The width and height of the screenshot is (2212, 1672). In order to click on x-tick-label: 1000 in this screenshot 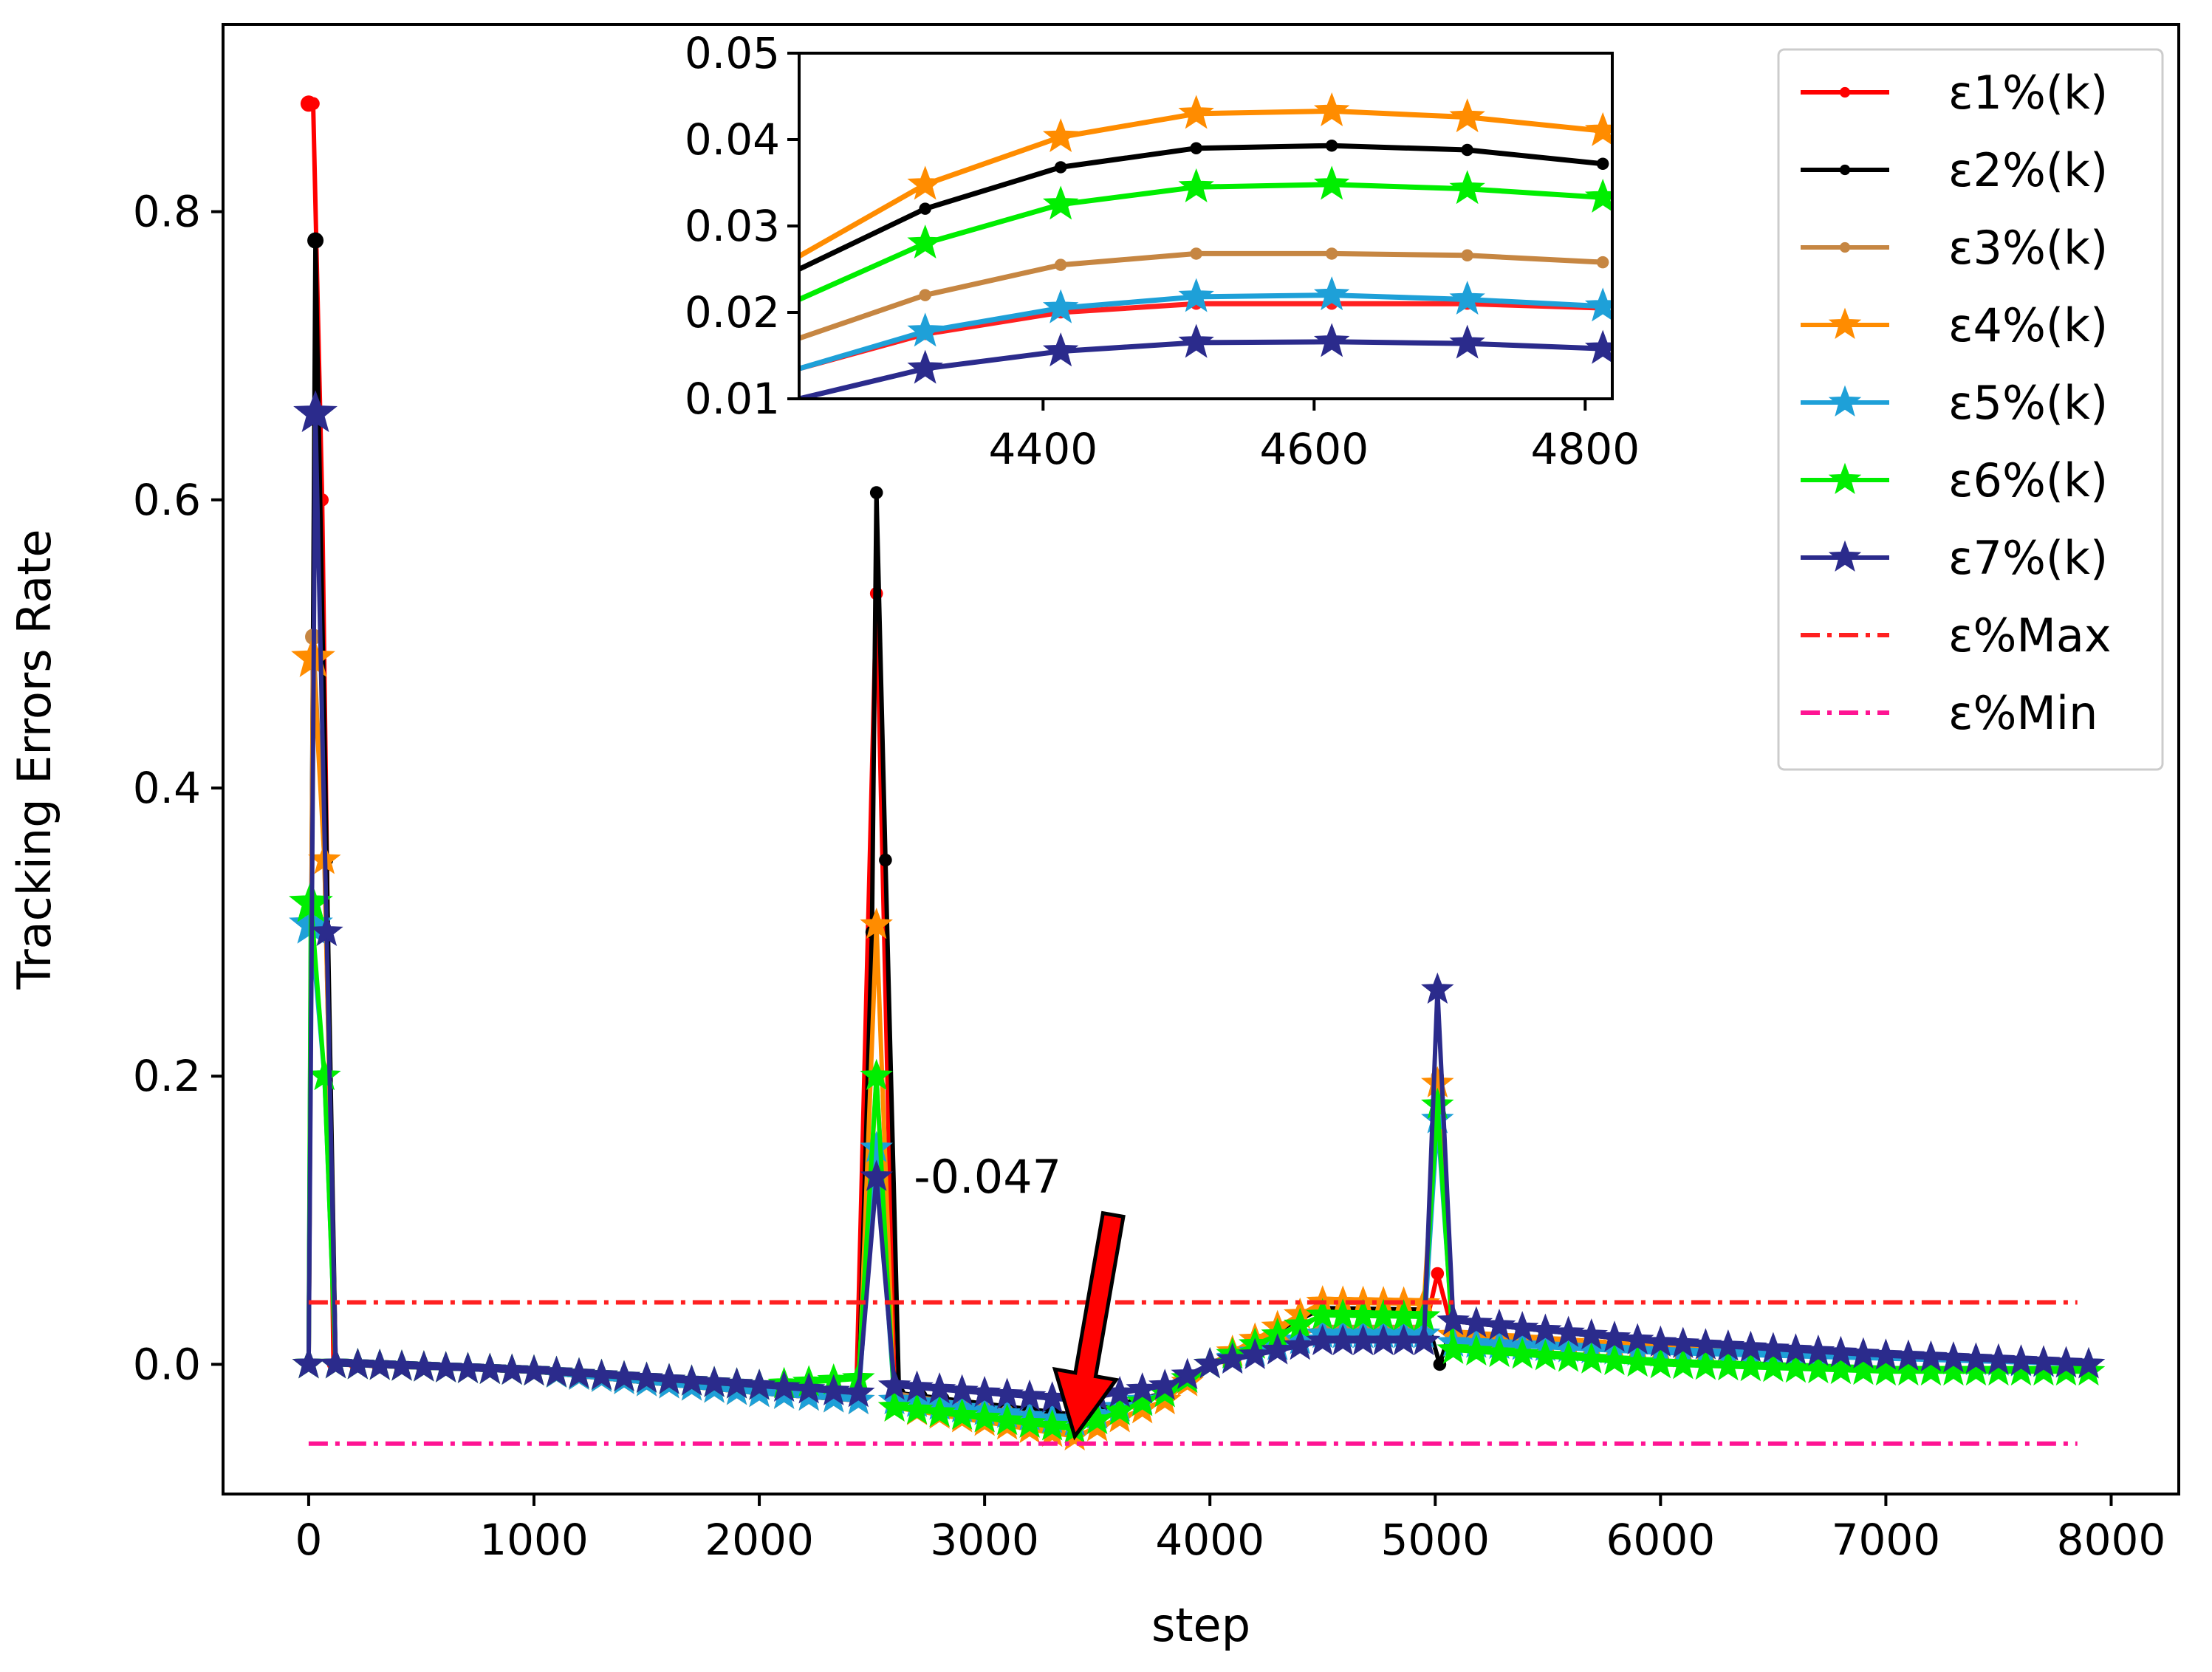, I will do `click(534, 1540)`.